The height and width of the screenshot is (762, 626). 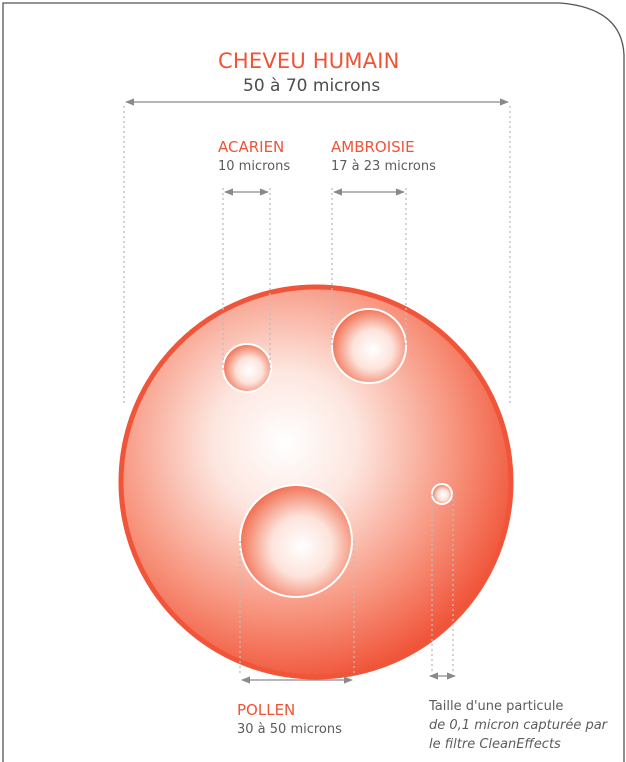 I want to click on particle-caption-line2: de 0,1 micron capturée par, so click(x=518, y=725).